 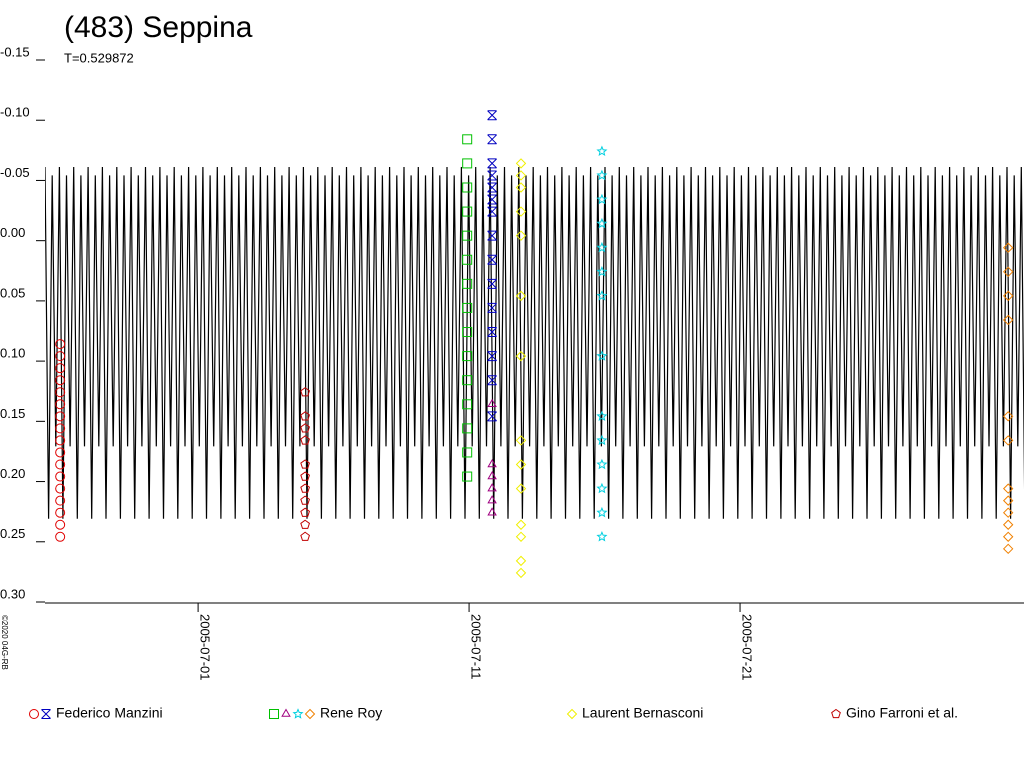 What do you see at coordinates (109, 713) in the screenshot?
I see `legend-label: Federico Manzini` at bounding box center [109, 713].